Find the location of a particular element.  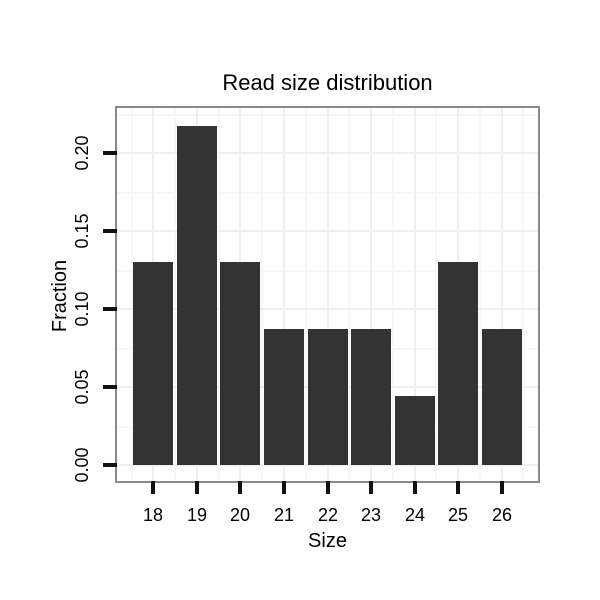

x-tick-label: 25 is located at coordinates (458, 515).